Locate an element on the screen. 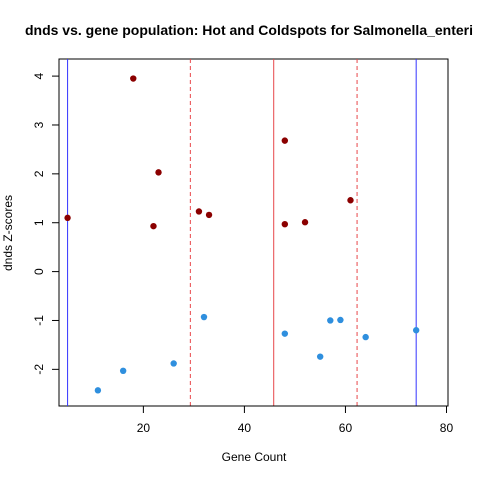 The image size is (480, 480). x-tick-label-3: 80 is located at coordinates (447, 428).